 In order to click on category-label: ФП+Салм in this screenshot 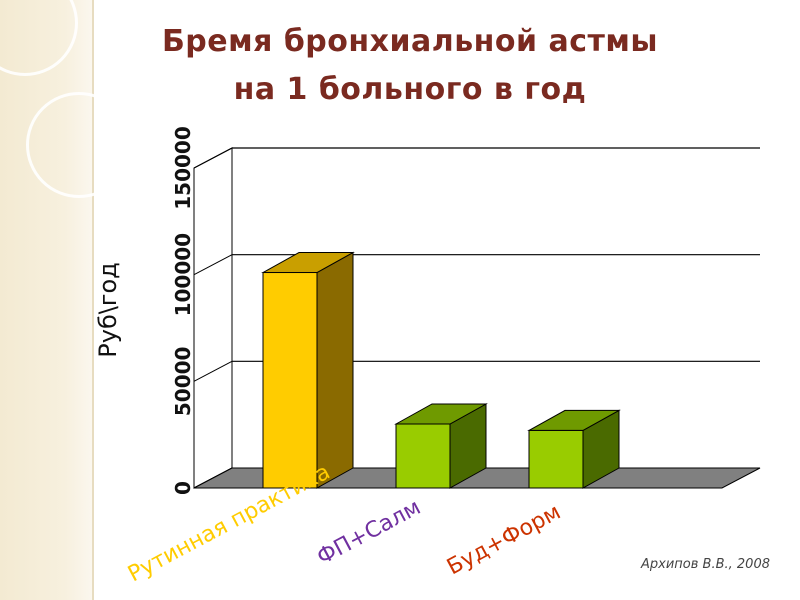, I will do `click(369, 532)`.